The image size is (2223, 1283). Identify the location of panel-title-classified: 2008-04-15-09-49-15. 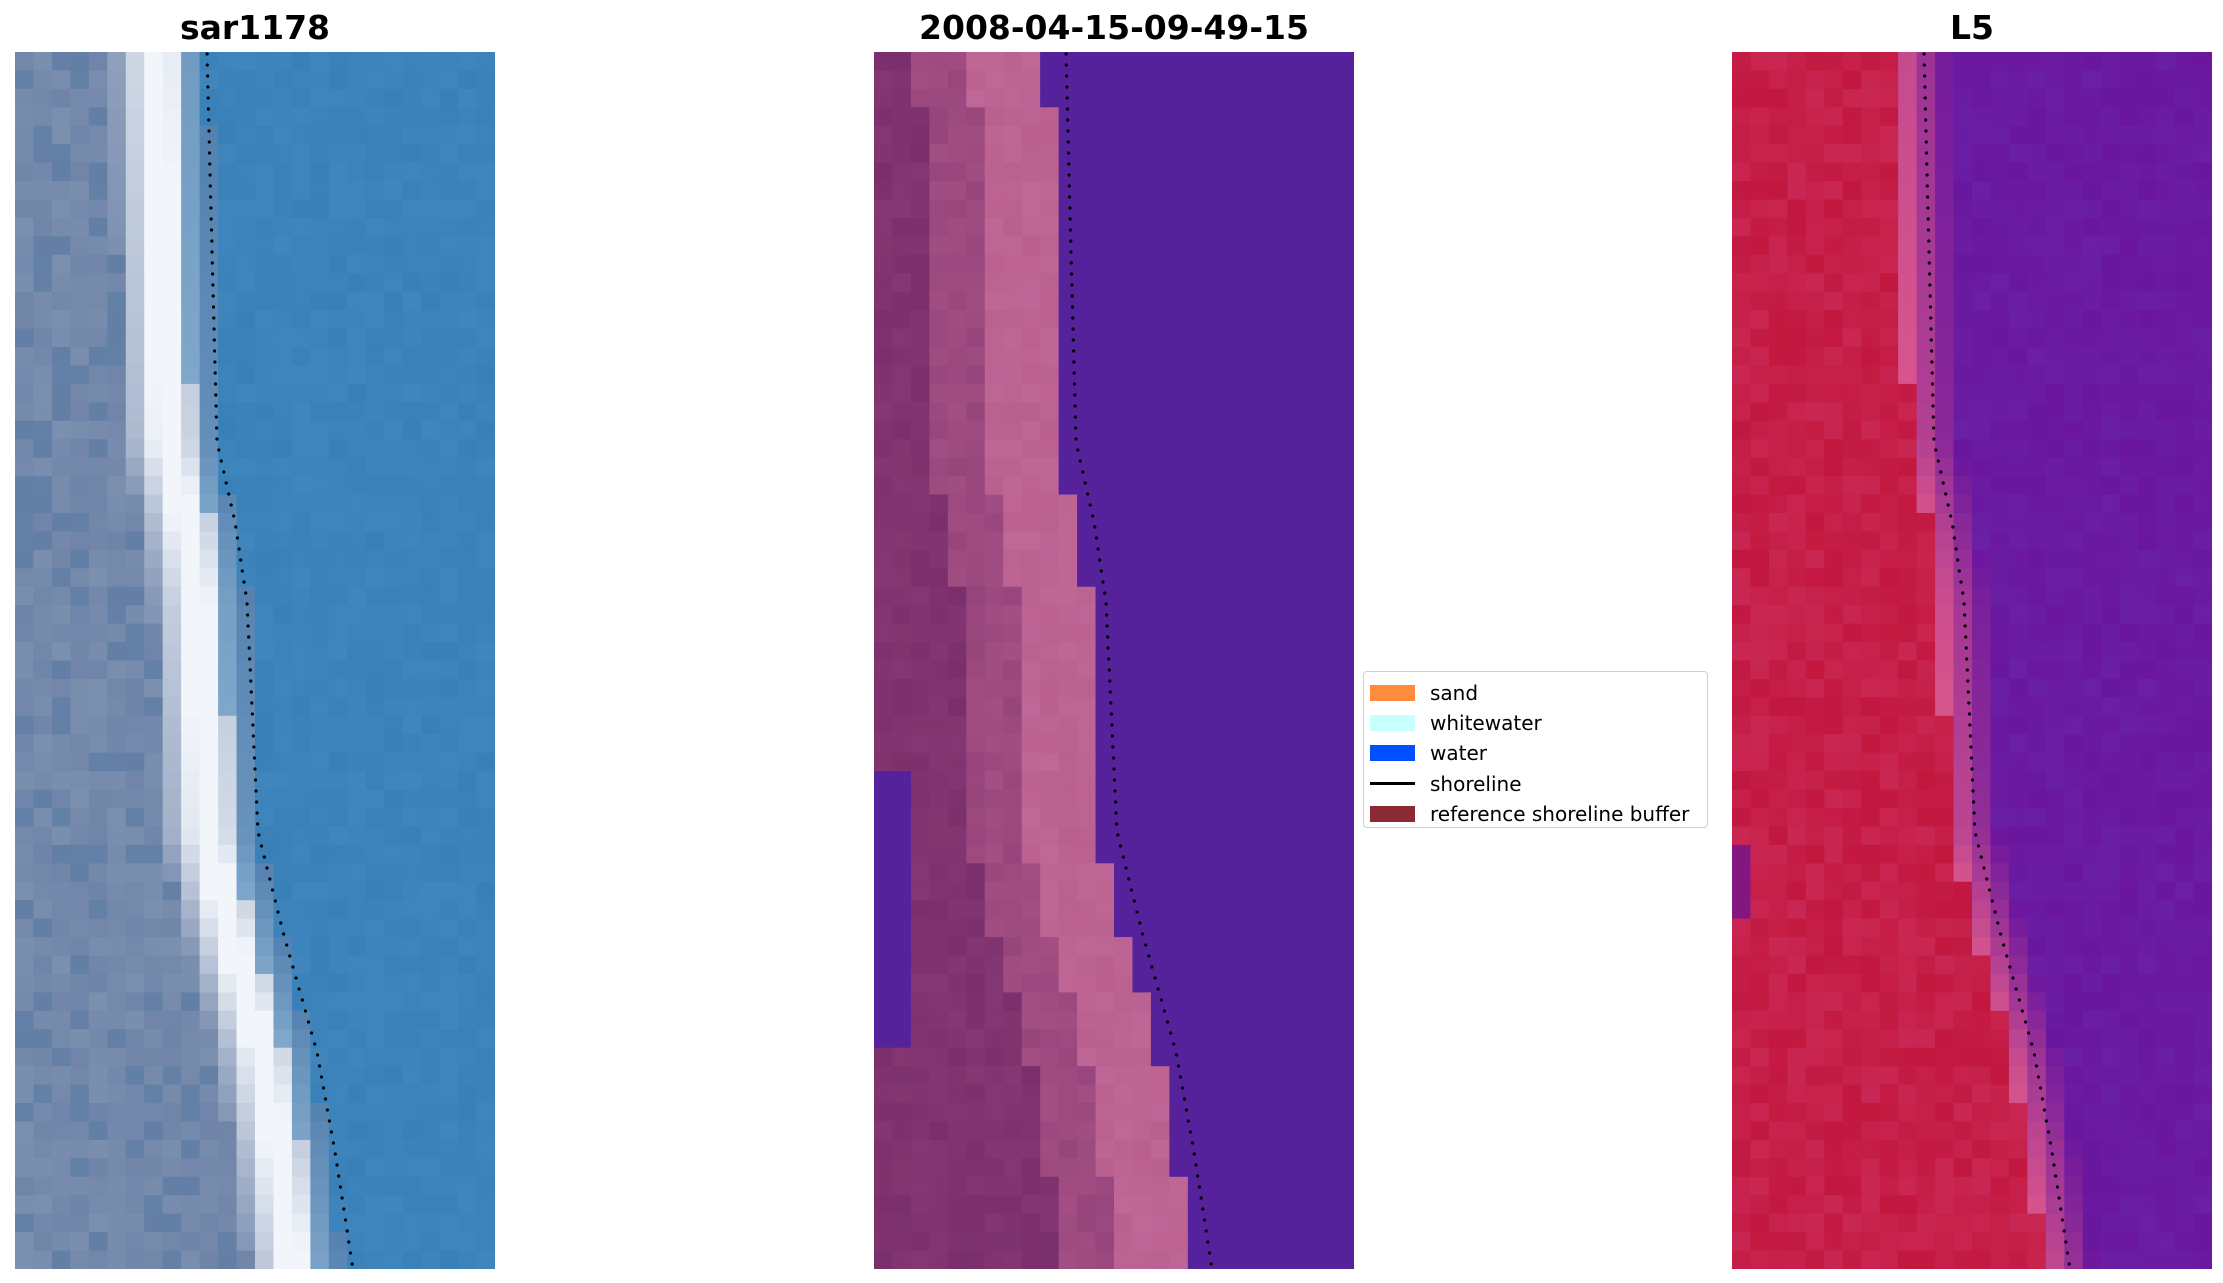
(1114, 27).